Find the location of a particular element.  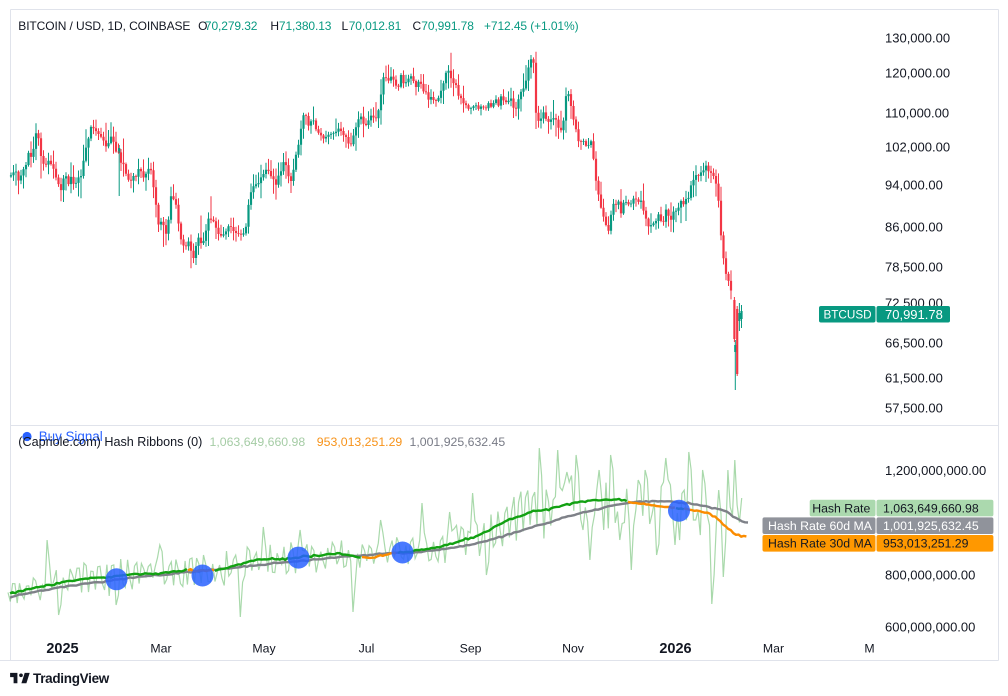

svg-text: 70,279.32 is located at coordinates (231, 26).